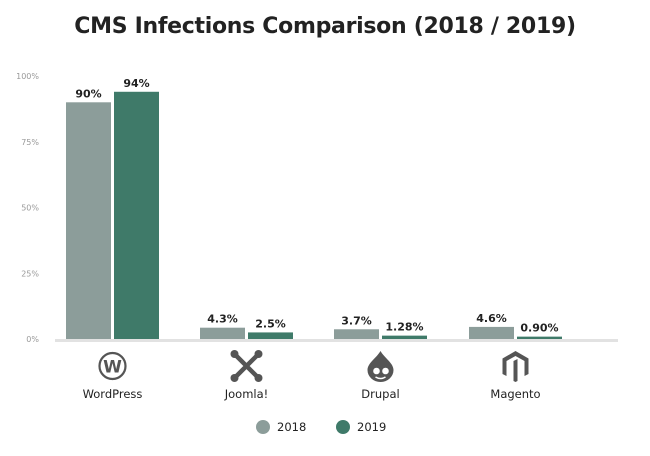  What do you see at coordinates (291, 427) in the screenshot?
I see `legend-label-2018: 2018` at bounding box center [291, 427].